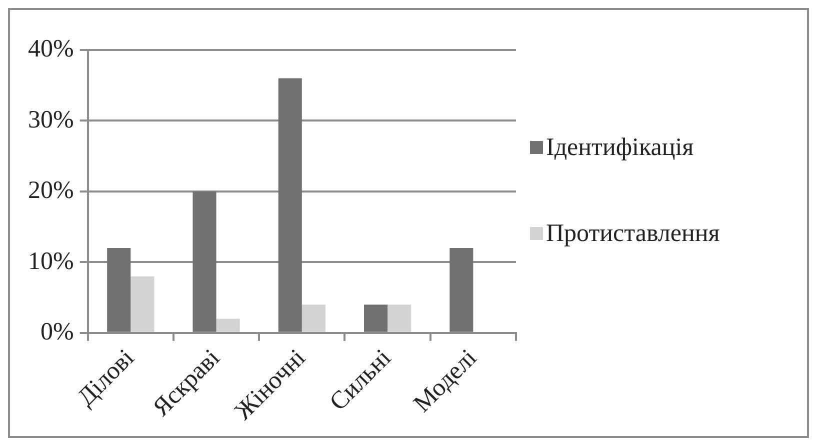 This screenshot has width=815, height=444. I want to click on legend-label: Ідентифікація, so click(620, 148).